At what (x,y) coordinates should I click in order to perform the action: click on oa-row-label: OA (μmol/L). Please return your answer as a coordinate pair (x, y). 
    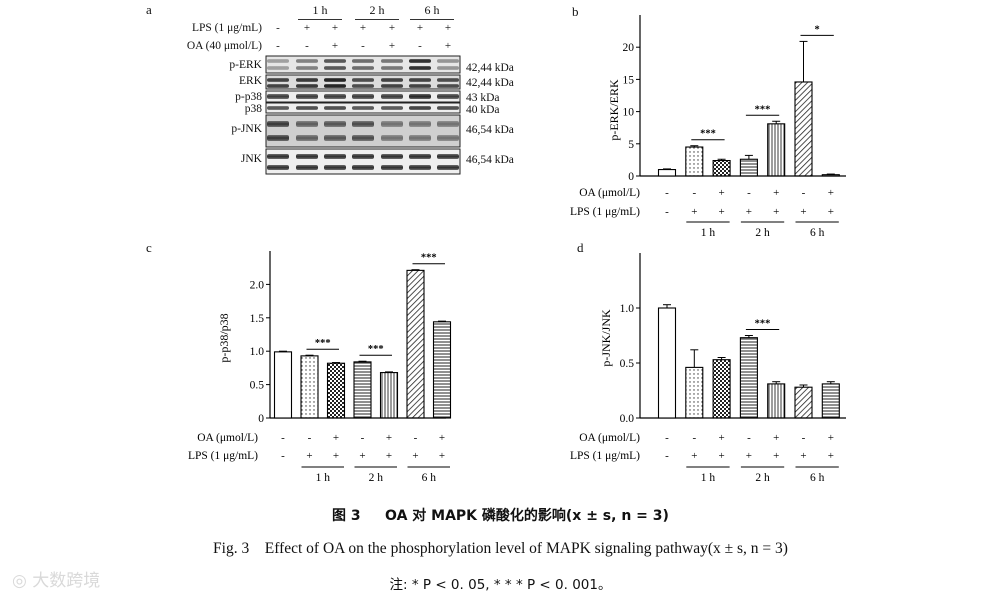
    Looking at the image, I should click on (609, 438).